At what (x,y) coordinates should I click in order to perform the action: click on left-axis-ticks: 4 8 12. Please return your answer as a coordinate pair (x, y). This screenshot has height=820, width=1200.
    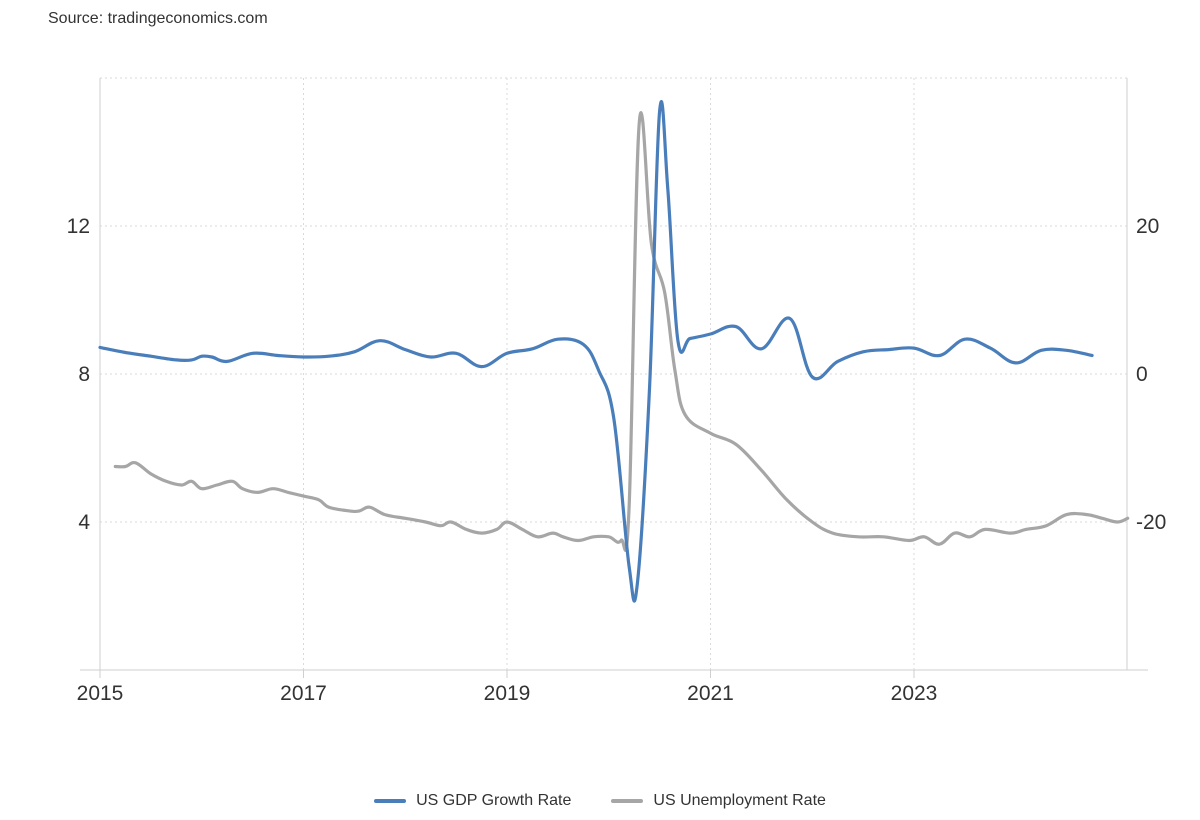
    Looking at the image, I should click on (79, 374).